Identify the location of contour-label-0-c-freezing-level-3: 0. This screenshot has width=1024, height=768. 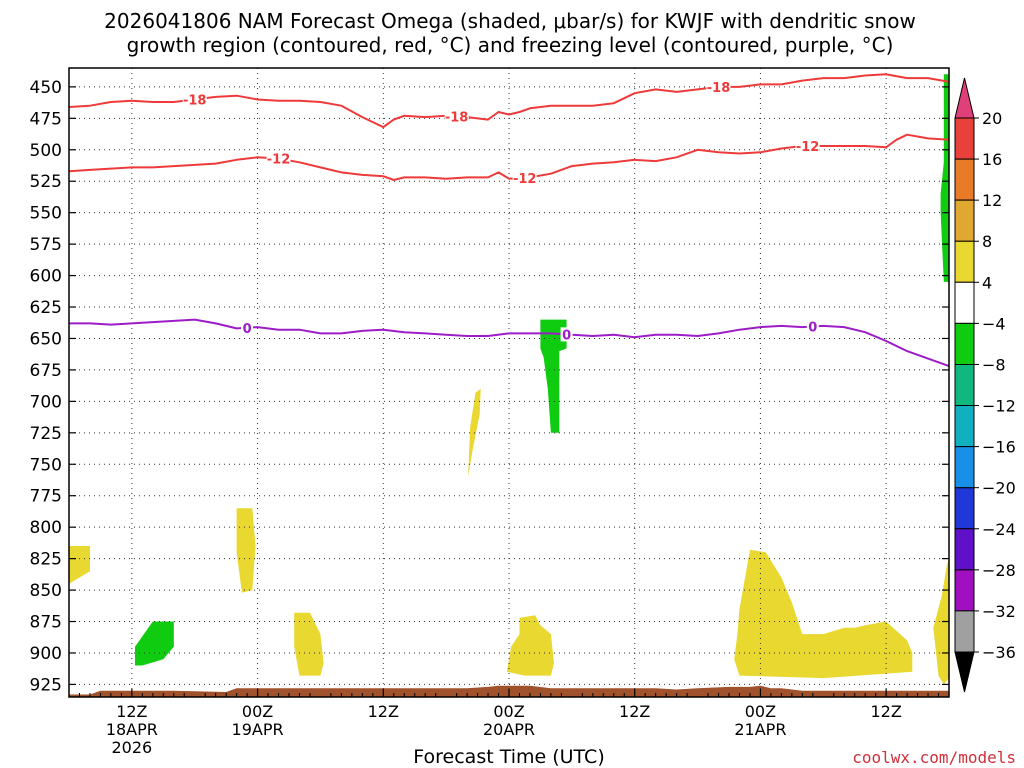
(812, 328).